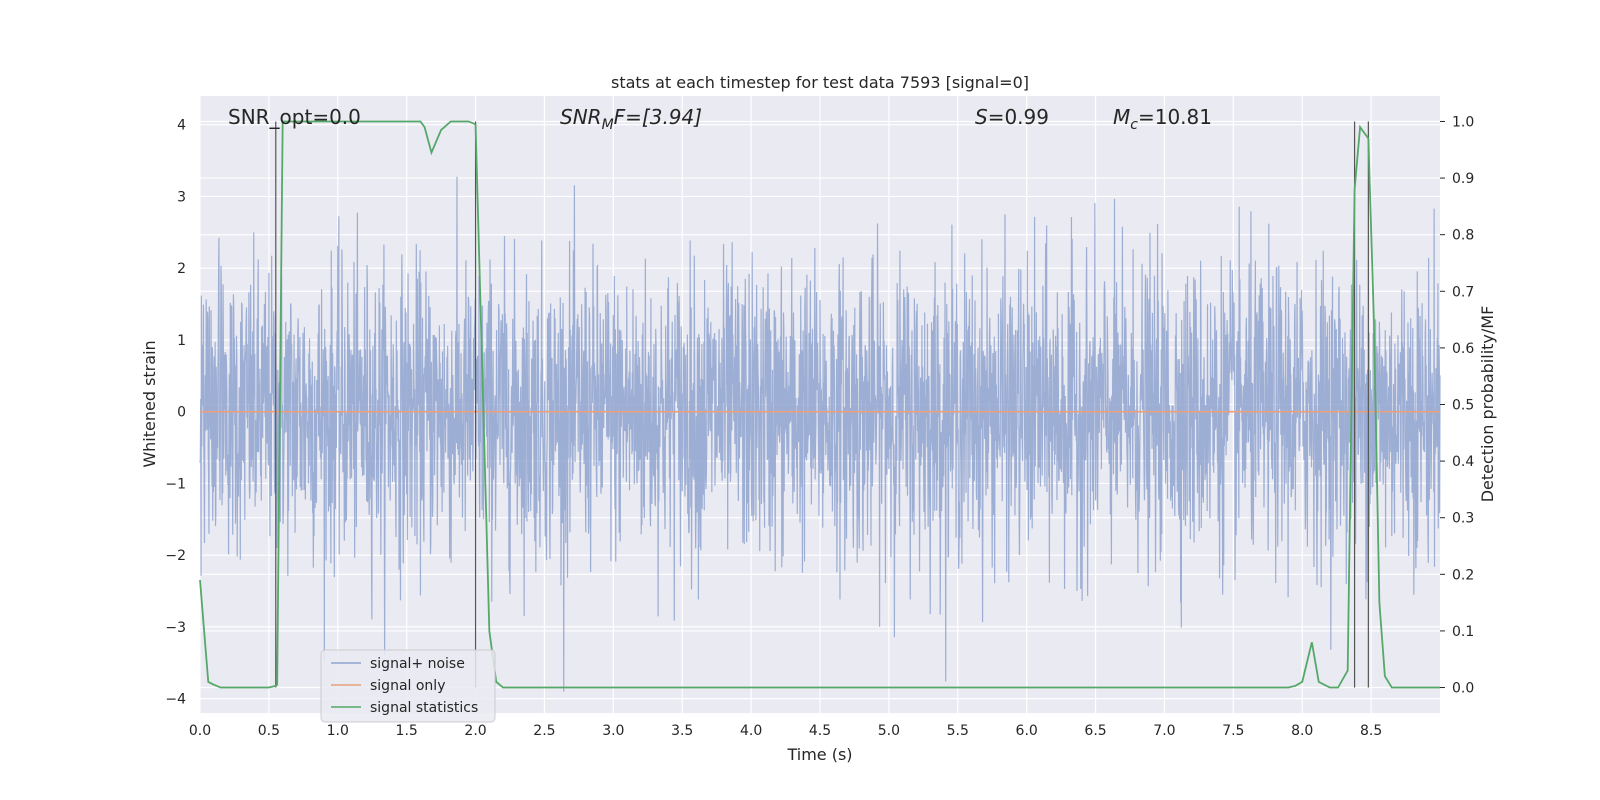 The height and width of the screenshot is (800, 1600). What do you see at coordinates (751, 731) in the screenshot?
I see `x-tick-label: 4.0` at bounding box center [751, 731].